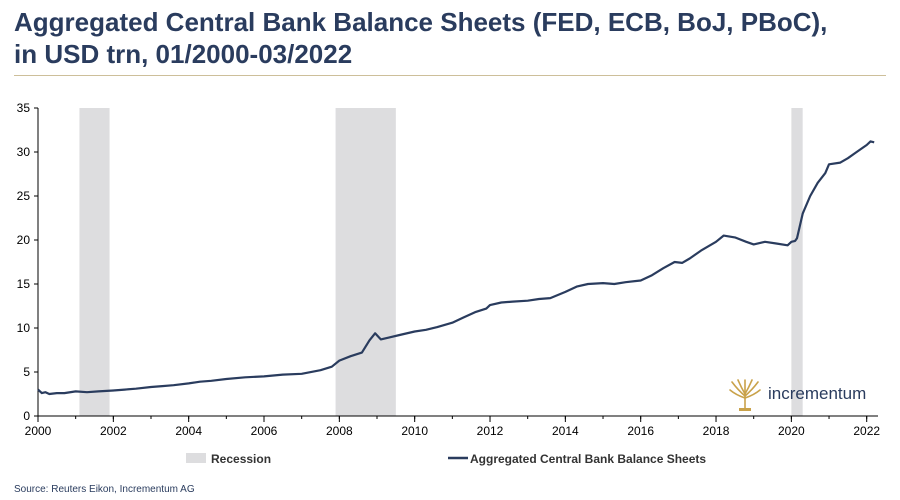 This screenshot has width=900, height=500. I want to click on legend-recession-label: Recession, so click(241, 459).